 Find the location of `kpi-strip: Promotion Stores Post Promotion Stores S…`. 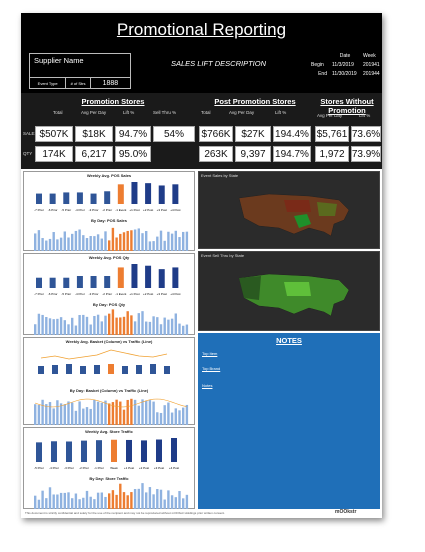

kpi-strip: Promotion Stores Post Promotion Stores S… is located at coordinates (201, 131).